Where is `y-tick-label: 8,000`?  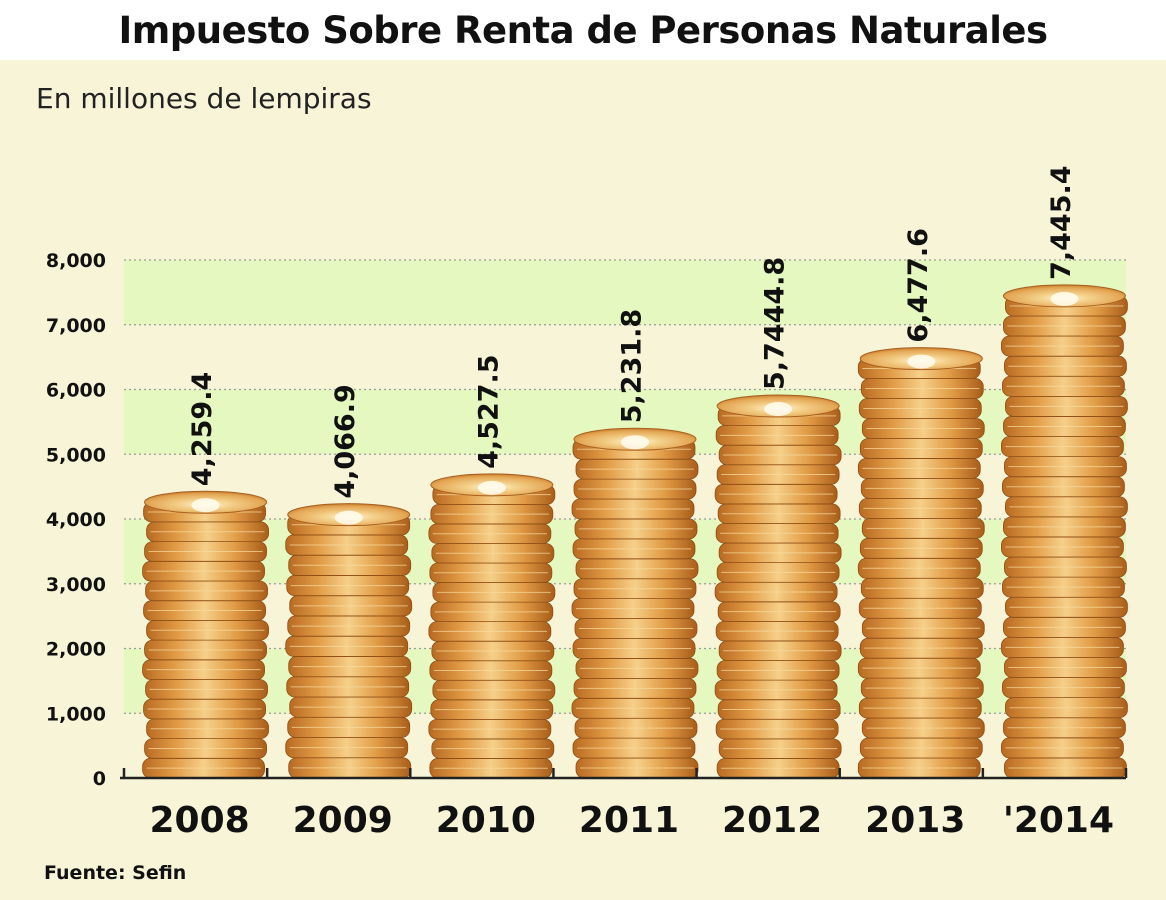
y-tick-label: 8,000 is located at coordinates (76, 261).